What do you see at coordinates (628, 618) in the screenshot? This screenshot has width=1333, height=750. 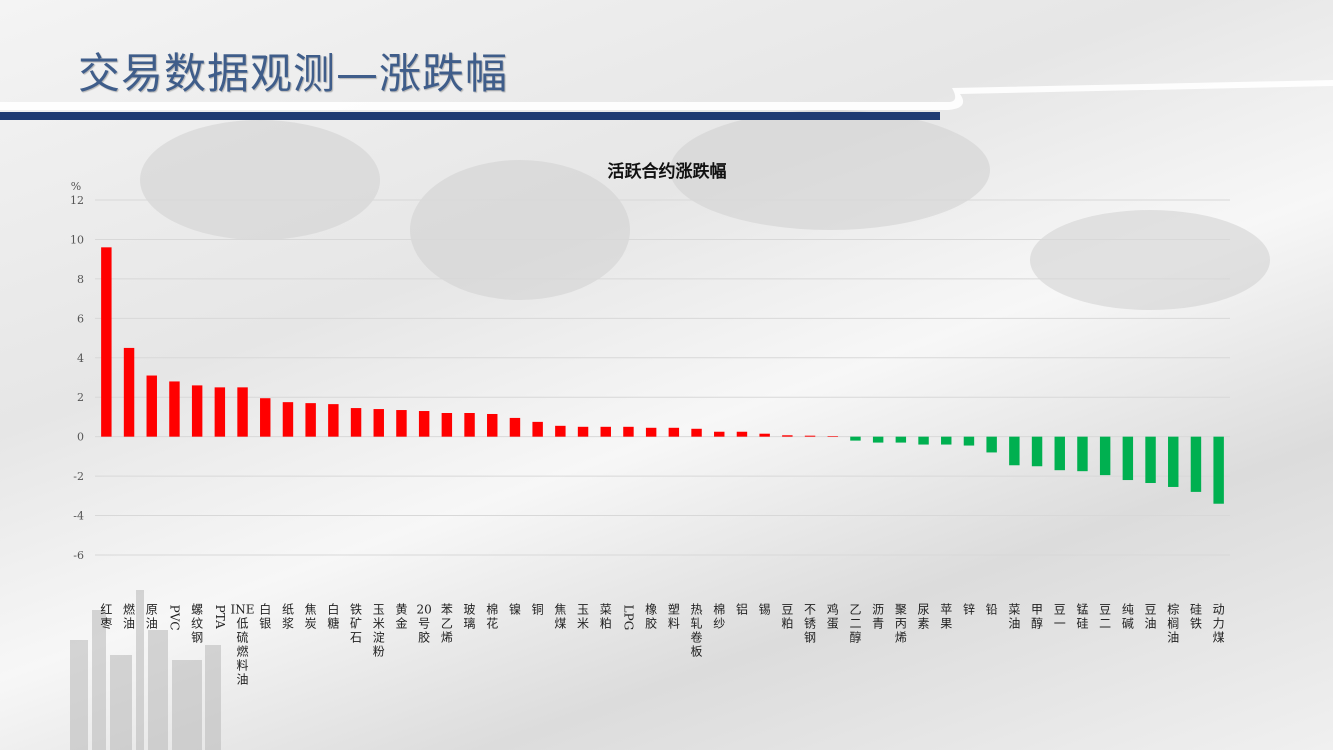 I see `x-tick-label: LPG` at bounding box center [628, 618].